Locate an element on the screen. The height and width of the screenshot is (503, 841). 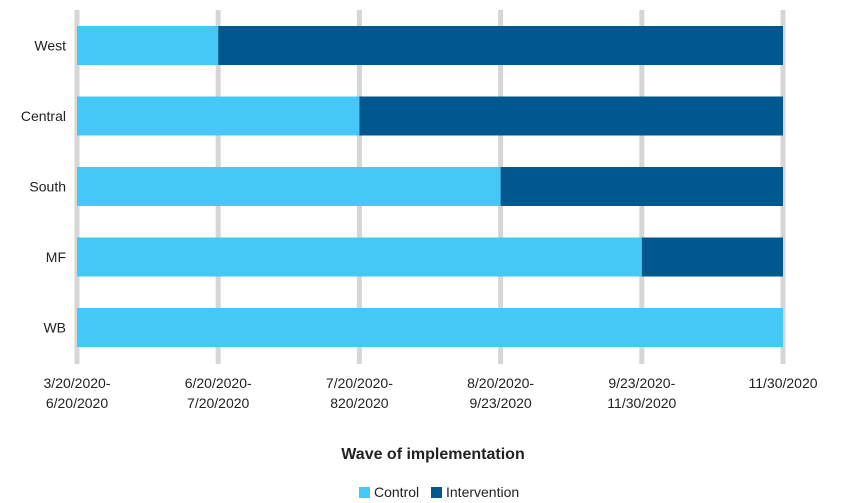
bar-intervention-west is located at coordinates (500, 45).